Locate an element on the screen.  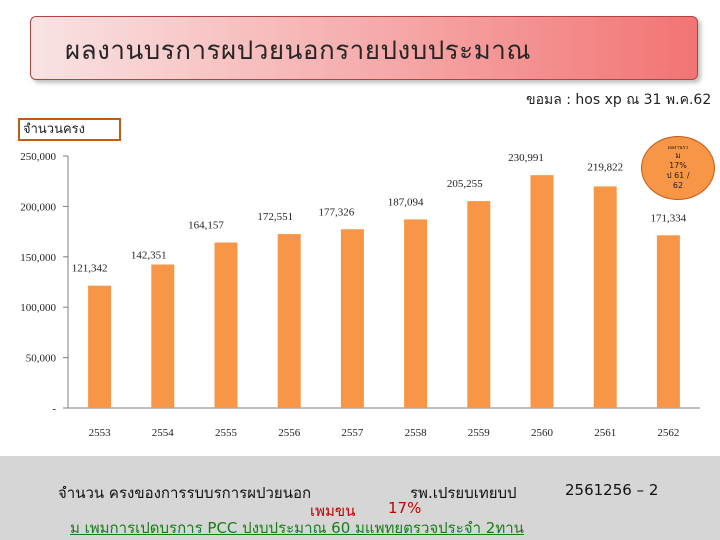
callout-line-1: ผลงานรว is located at coordinates (678, 148).